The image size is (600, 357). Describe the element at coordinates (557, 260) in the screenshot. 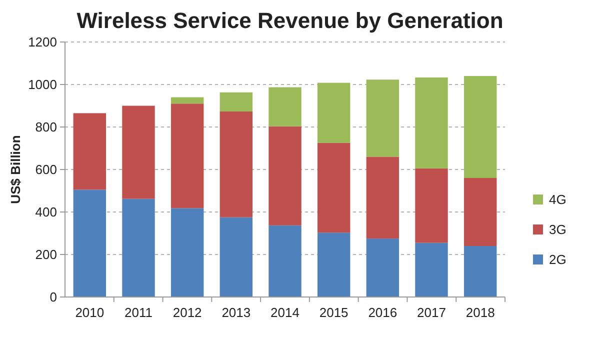

I see `legend-label: 2G` at that location.